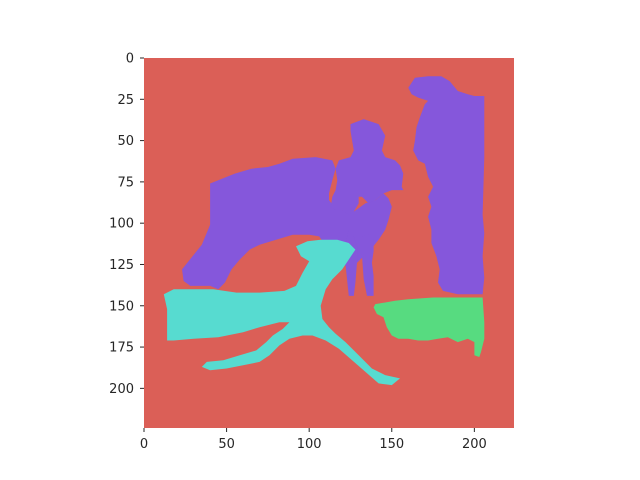 The image size is (640, 480). I want to click on x-tick-label: 200, so click(474, 444).